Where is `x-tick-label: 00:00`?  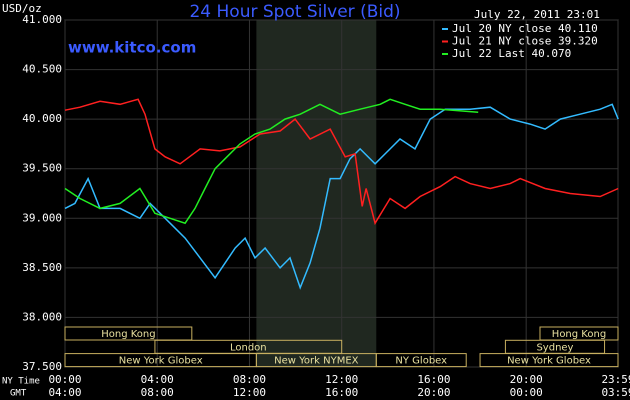
x-tick-label: 00:00 is located at coordinates (64, 379).